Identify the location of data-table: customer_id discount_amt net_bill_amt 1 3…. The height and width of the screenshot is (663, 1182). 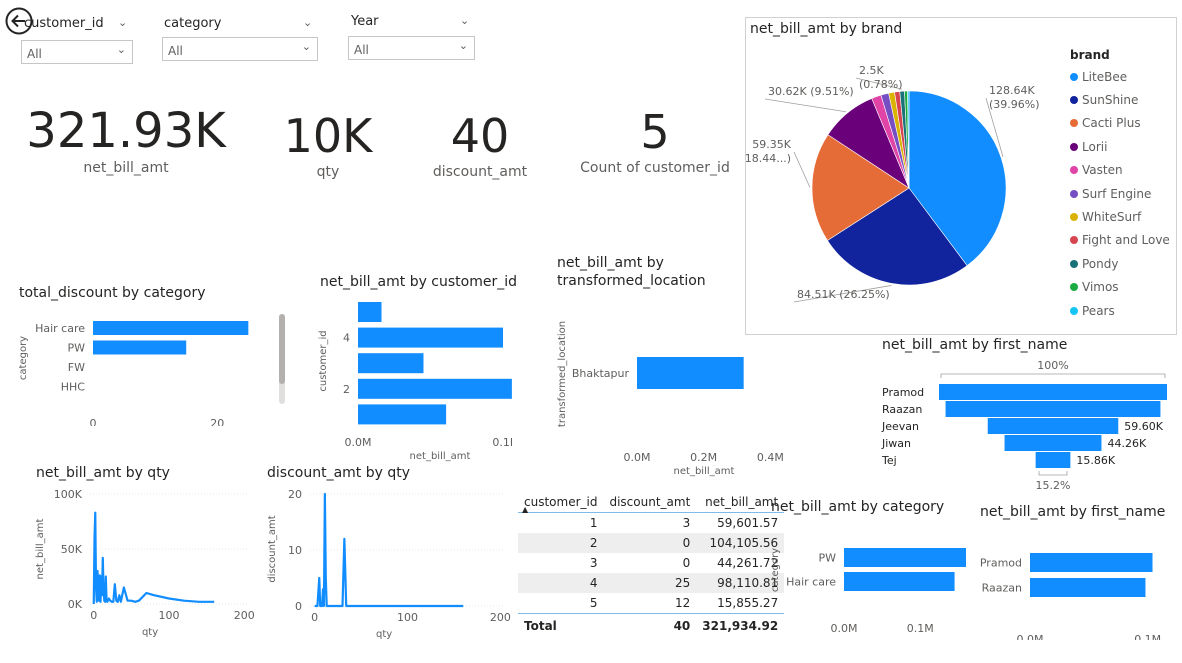
(651, 565).